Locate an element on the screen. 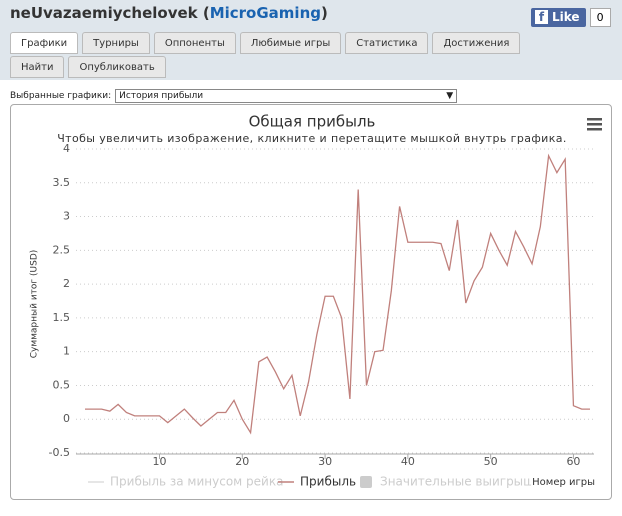 This screenshot has height=516, width=622. tab: Найти is located at coordinates (37, 67).